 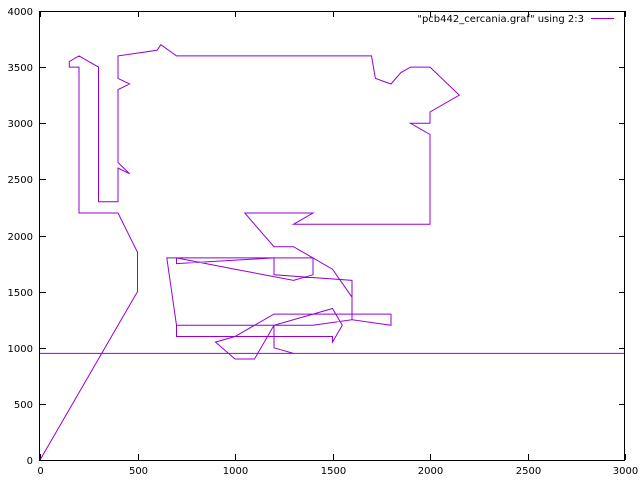 What do you see at coordinates (20, 68) in the screenshot?
I see `y-tick-label: 3500` at bounding box center [20, 68].